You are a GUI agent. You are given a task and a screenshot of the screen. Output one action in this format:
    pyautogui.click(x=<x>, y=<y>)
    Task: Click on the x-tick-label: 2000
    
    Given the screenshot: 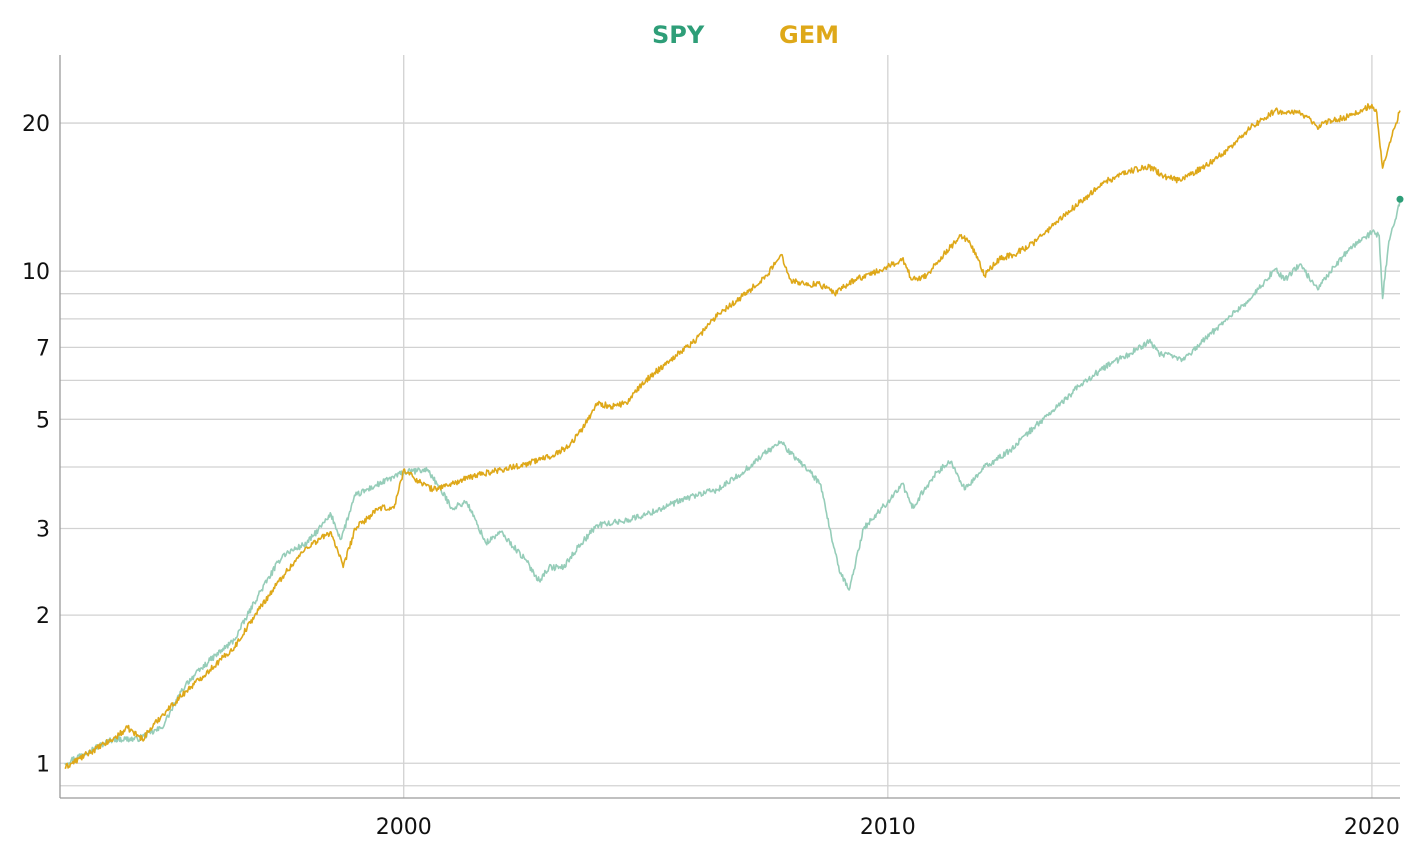 What is the action you would take?
    pyautogui.click(x=404, y=827)
    